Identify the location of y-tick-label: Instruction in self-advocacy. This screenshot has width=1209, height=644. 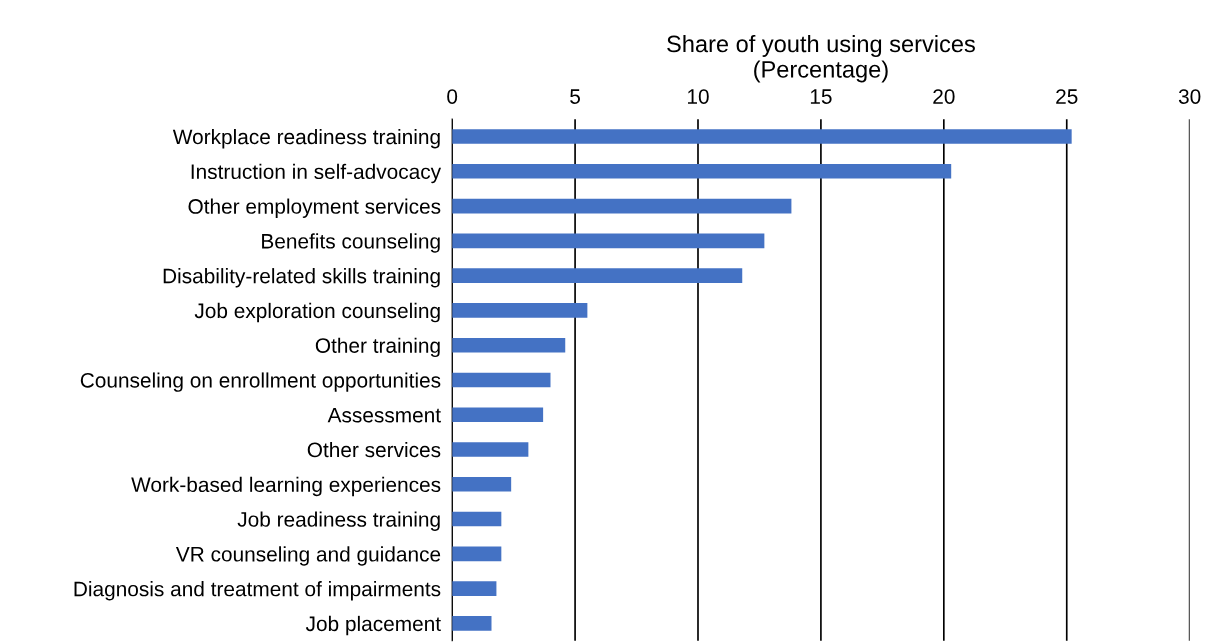
(316, 173).